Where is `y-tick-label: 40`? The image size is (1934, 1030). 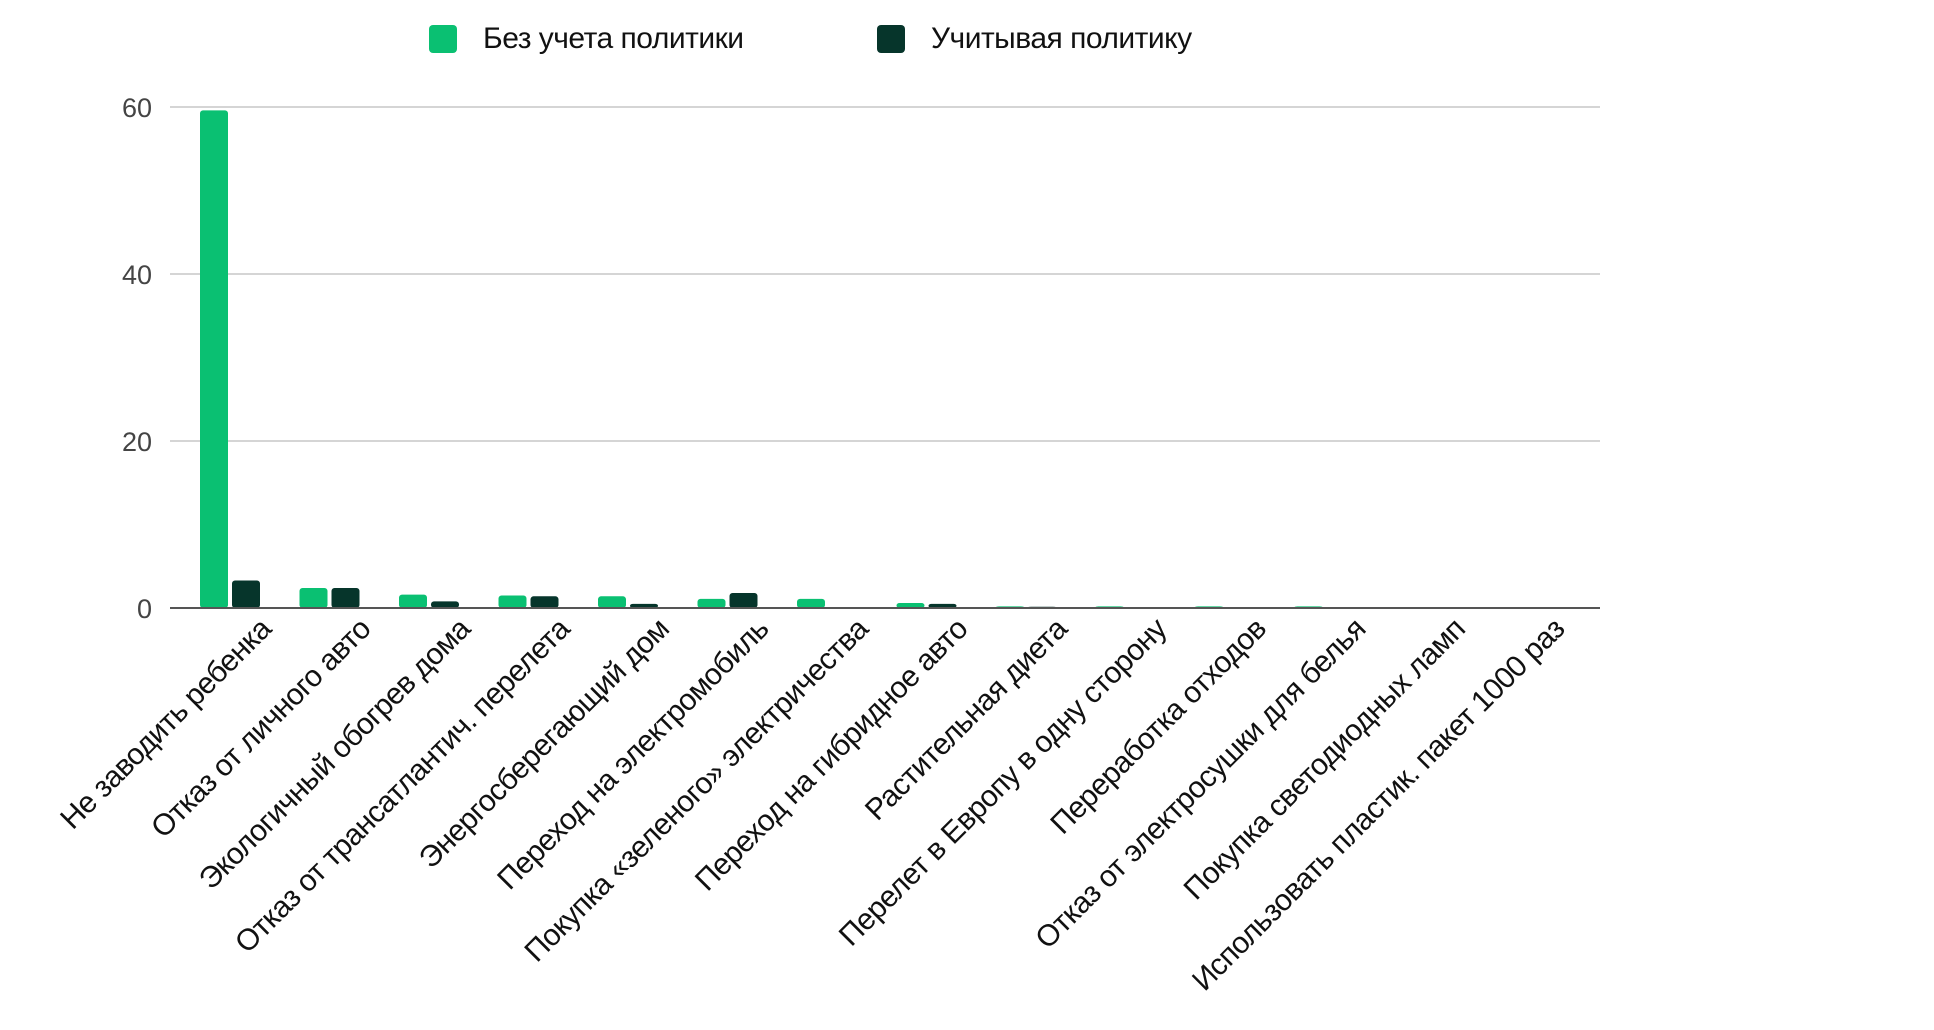 y-tick-label: 40 is located at coordinates (137, 275).